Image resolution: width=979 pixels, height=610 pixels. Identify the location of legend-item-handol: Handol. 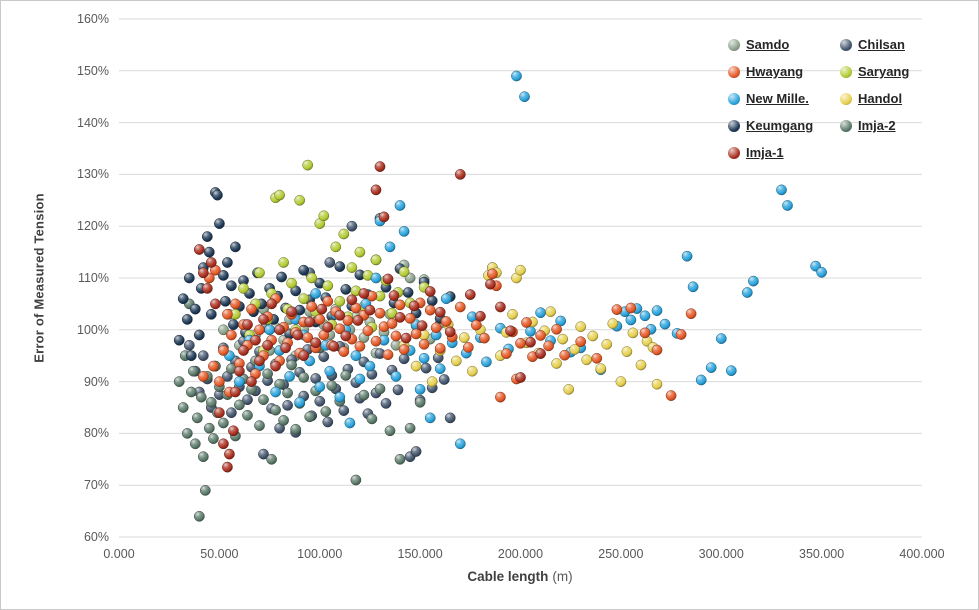
(896, 98).